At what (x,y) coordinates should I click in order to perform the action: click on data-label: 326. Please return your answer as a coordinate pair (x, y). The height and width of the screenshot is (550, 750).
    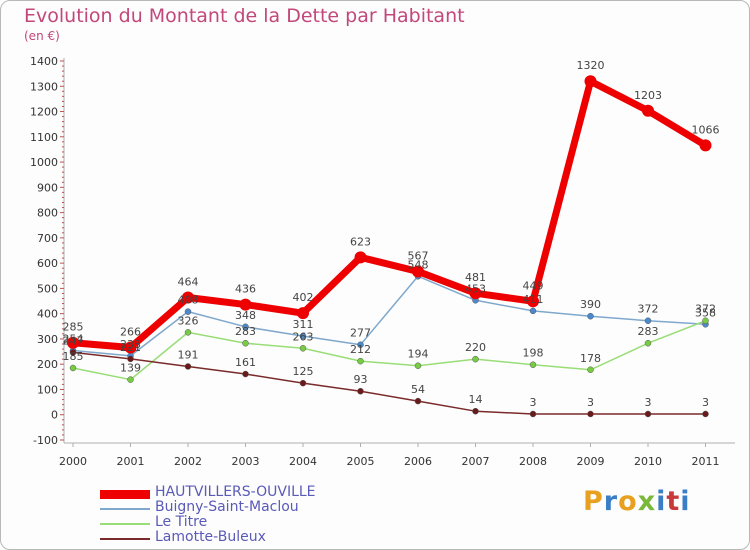
    Looking at the image, I should click on (188, 320).